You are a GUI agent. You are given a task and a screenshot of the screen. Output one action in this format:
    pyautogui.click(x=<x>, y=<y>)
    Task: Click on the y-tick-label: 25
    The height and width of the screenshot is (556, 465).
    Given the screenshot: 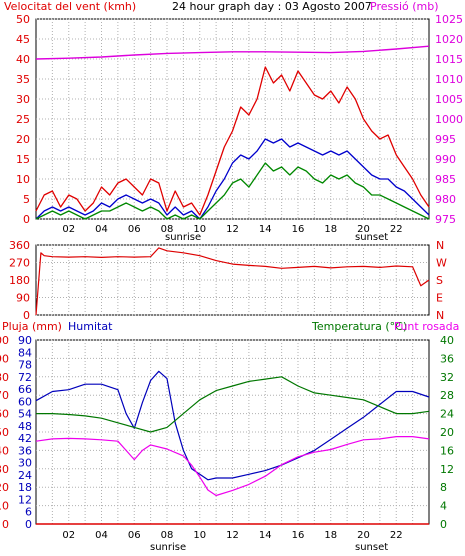 What is the action you would take?
    pyautogui.click(x=23, y=119)
    